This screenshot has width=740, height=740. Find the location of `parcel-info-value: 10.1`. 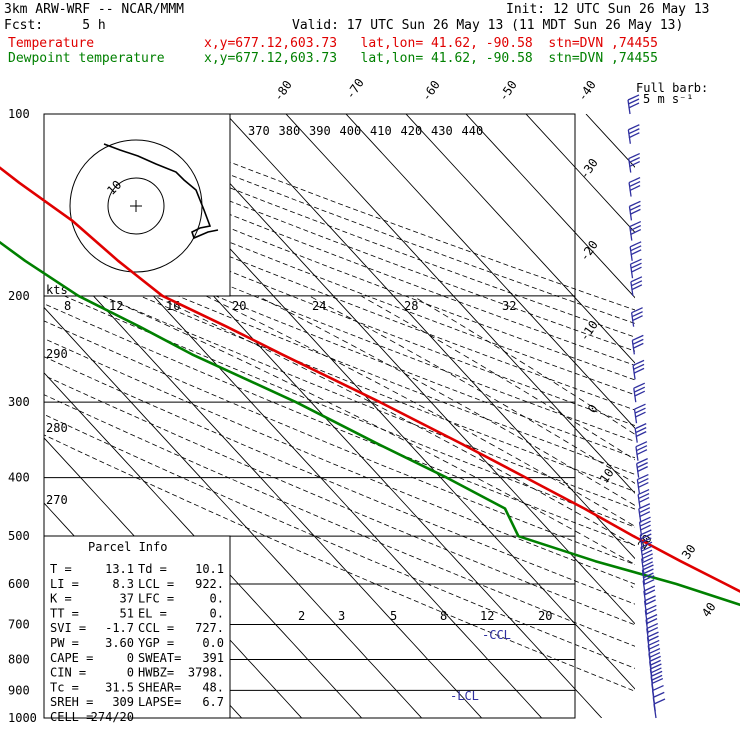

parcel-info-value: 10.1 is located at coordinates (209, 569).